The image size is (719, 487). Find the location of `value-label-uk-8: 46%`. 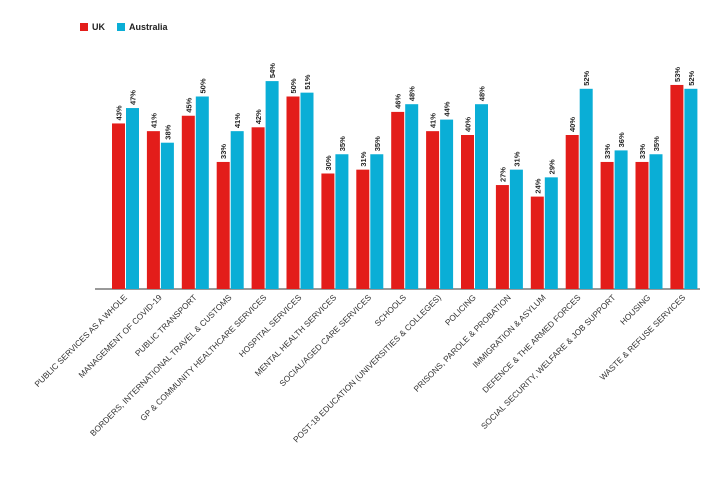

value-label-uk-8: 46% is located at coordinates (398, 101).